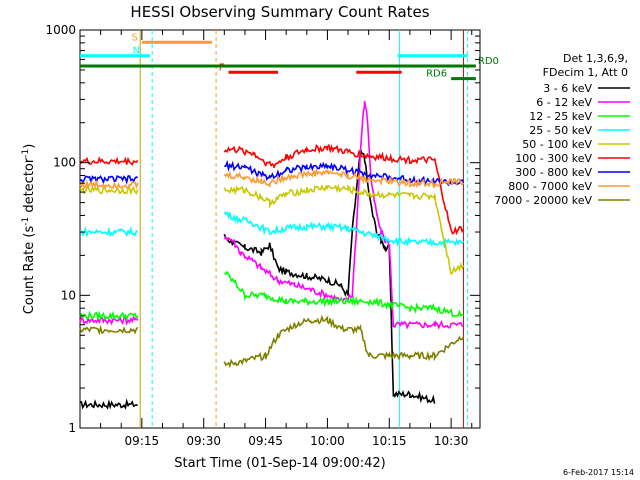  Describe the element at coordinates (26, 153) in the screenshot. I see `y-axis-label-sup2: -1` at that location.